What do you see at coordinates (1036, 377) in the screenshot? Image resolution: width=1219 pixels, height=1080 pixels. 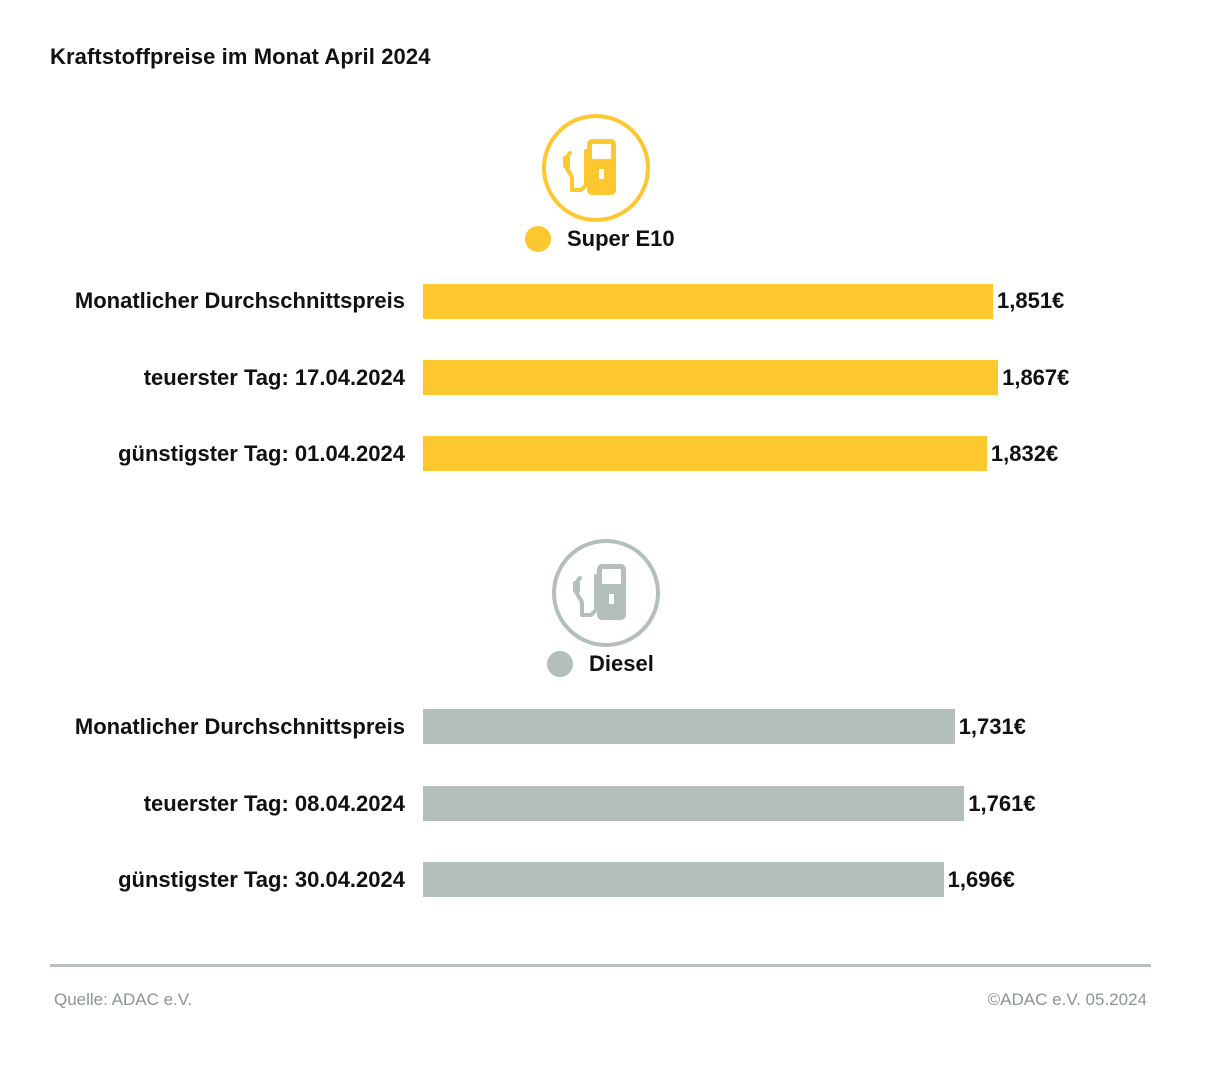 I see `value-label: 1,867€` at bounding box center [1036, 377].